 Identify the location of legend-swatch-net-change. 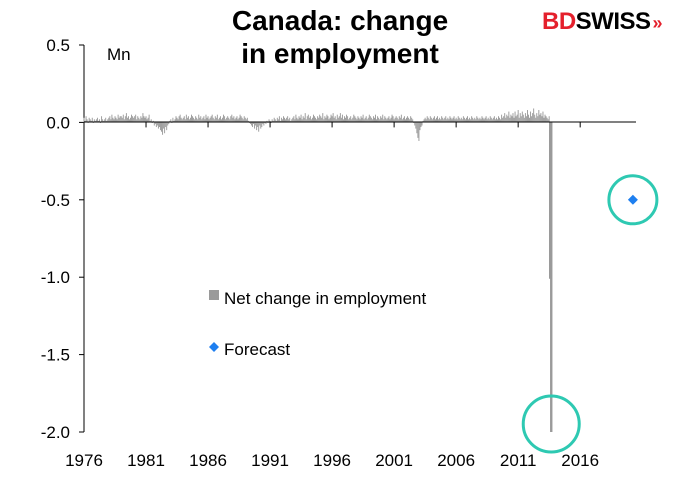
(214, 295).